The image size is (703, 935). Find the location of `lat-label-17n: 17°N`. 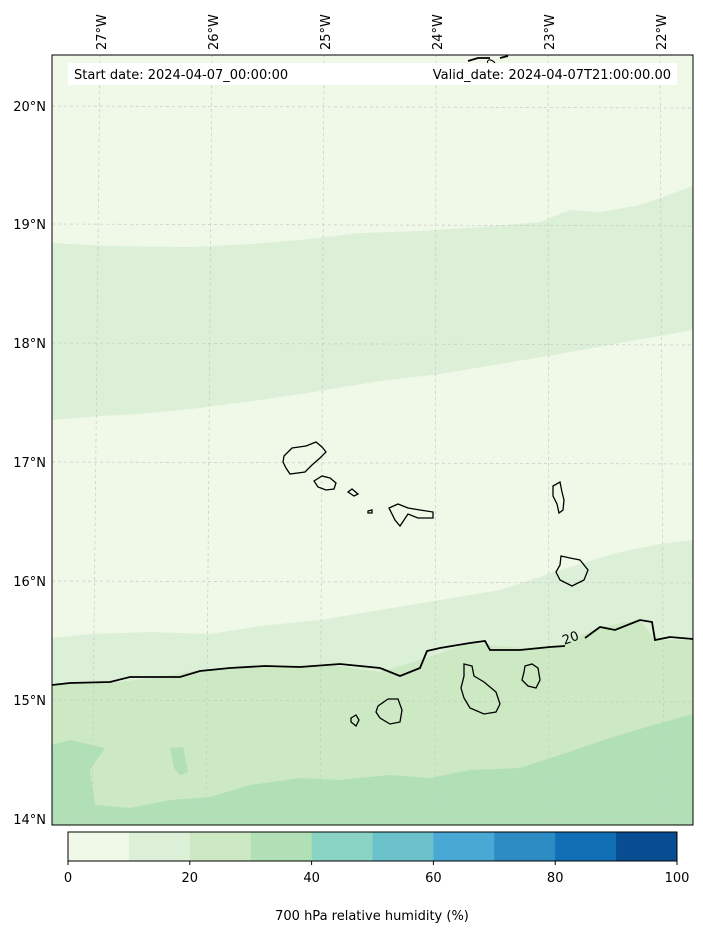

lat-label-17n: 17°N is located at coordinates (29, 463).